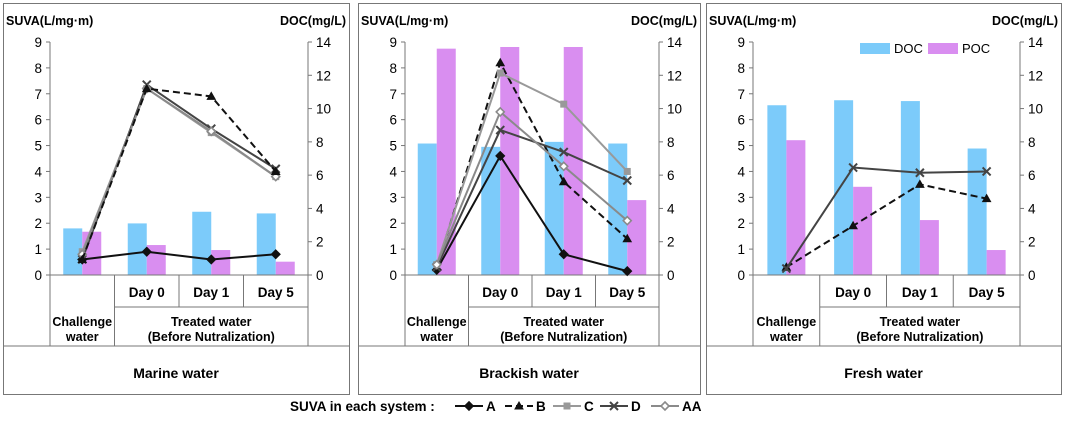 This screenshot has height=422, width=1065. I want to click on series-line-b, so click(886, 226).